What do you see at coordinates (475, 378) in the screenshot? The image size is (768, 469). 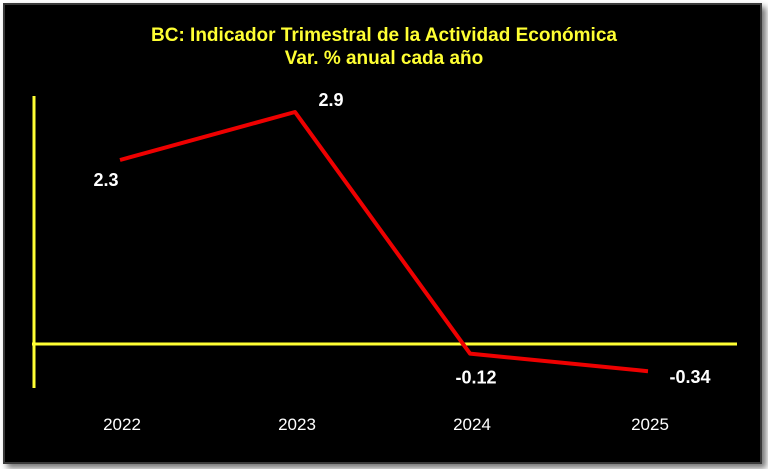 I see `data-label: -0.12` at bounding box center [475, 378].